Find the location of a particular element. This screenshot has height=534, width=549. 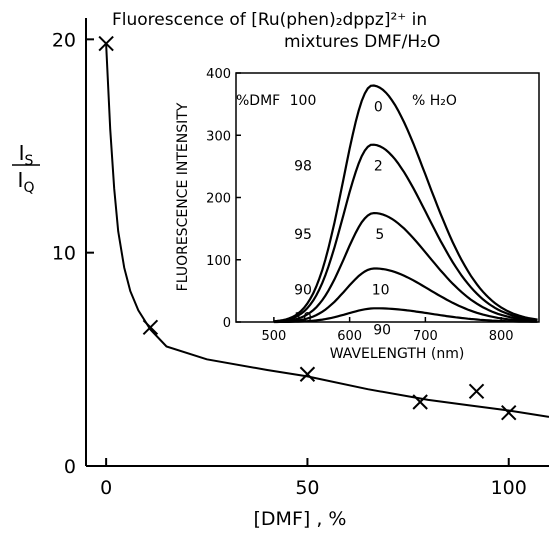

main-x-tick-label: 0 is located at coordinates (106, 488).